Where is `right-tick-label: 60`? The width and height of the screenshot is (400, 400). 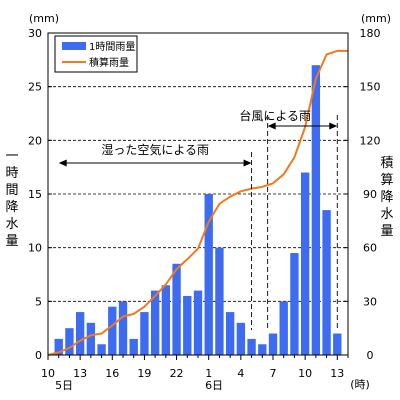
right-tick-label: 60 is located at coordinates (370, 248).